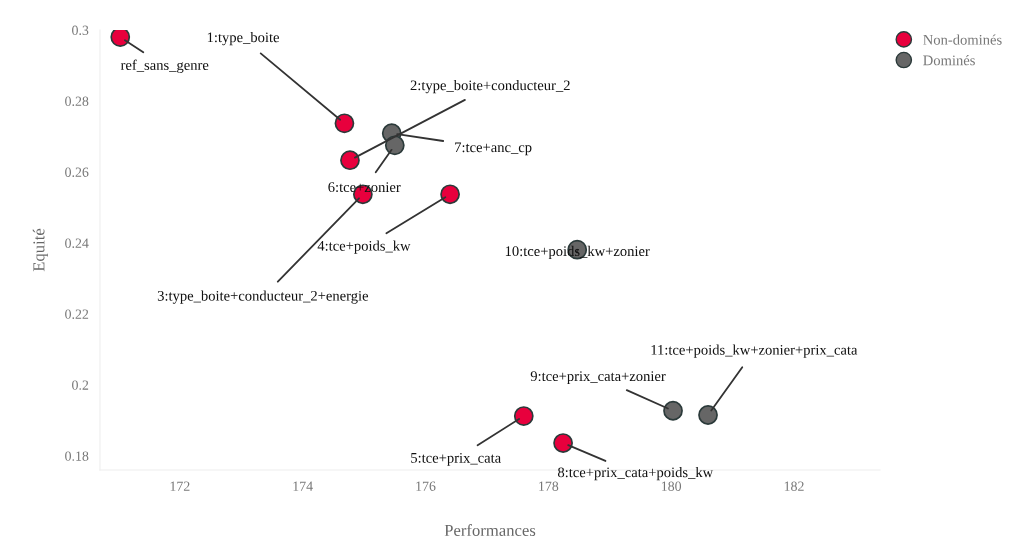 The height and width of the screenshot is (547, 1013). Describe the element at coordinates (77, 456) in the screenshot. I see `y-tick-label: 0.18` at that location.